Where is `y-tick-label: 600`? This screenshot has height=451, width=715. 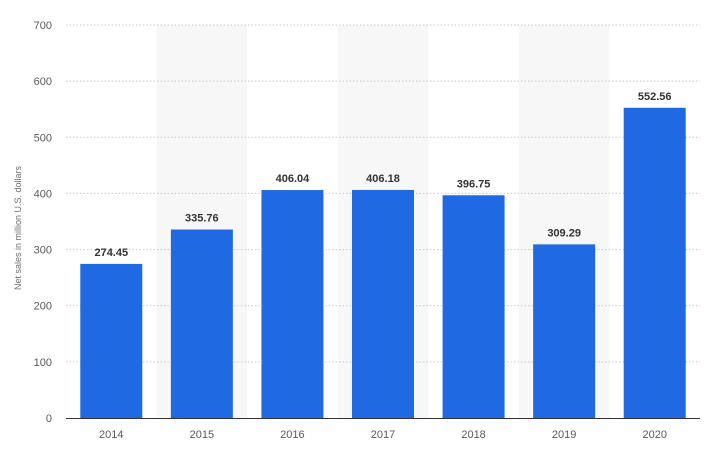 y-tick-label: 600 is located at coordinates (43, 82).